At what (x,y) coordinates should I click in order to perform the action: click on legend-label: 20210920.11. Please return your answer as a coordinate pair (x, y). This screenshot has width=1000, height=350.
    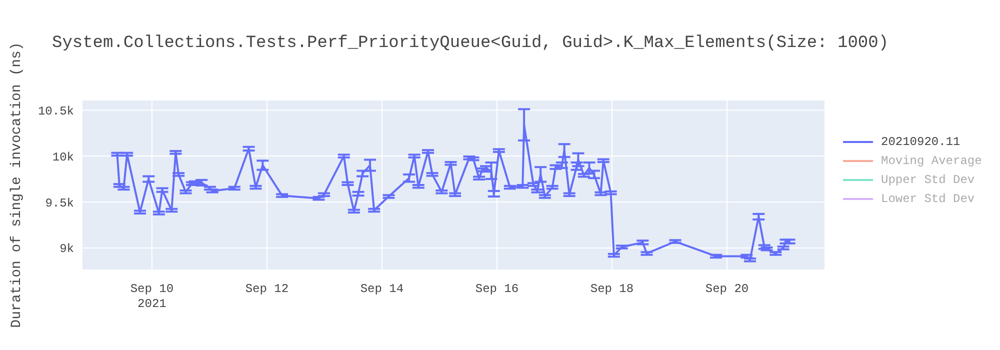
    Looking at the image, I should click on (920, 141).